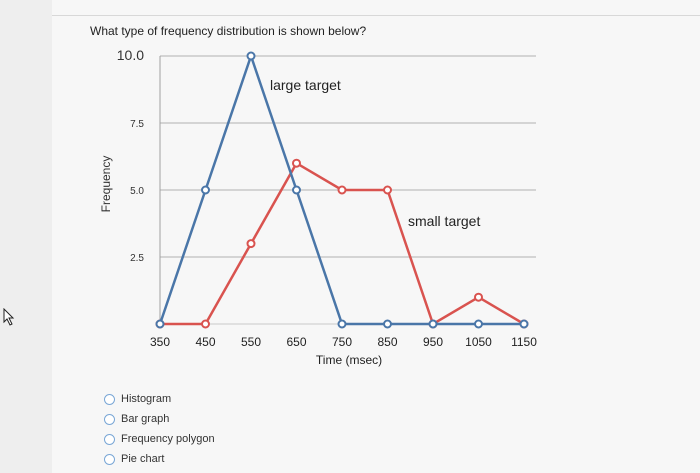  What do you see at coordinates (296, 342) in the screenshot?
I see `x-tick-label: 650` at bounding box center [296, 342].